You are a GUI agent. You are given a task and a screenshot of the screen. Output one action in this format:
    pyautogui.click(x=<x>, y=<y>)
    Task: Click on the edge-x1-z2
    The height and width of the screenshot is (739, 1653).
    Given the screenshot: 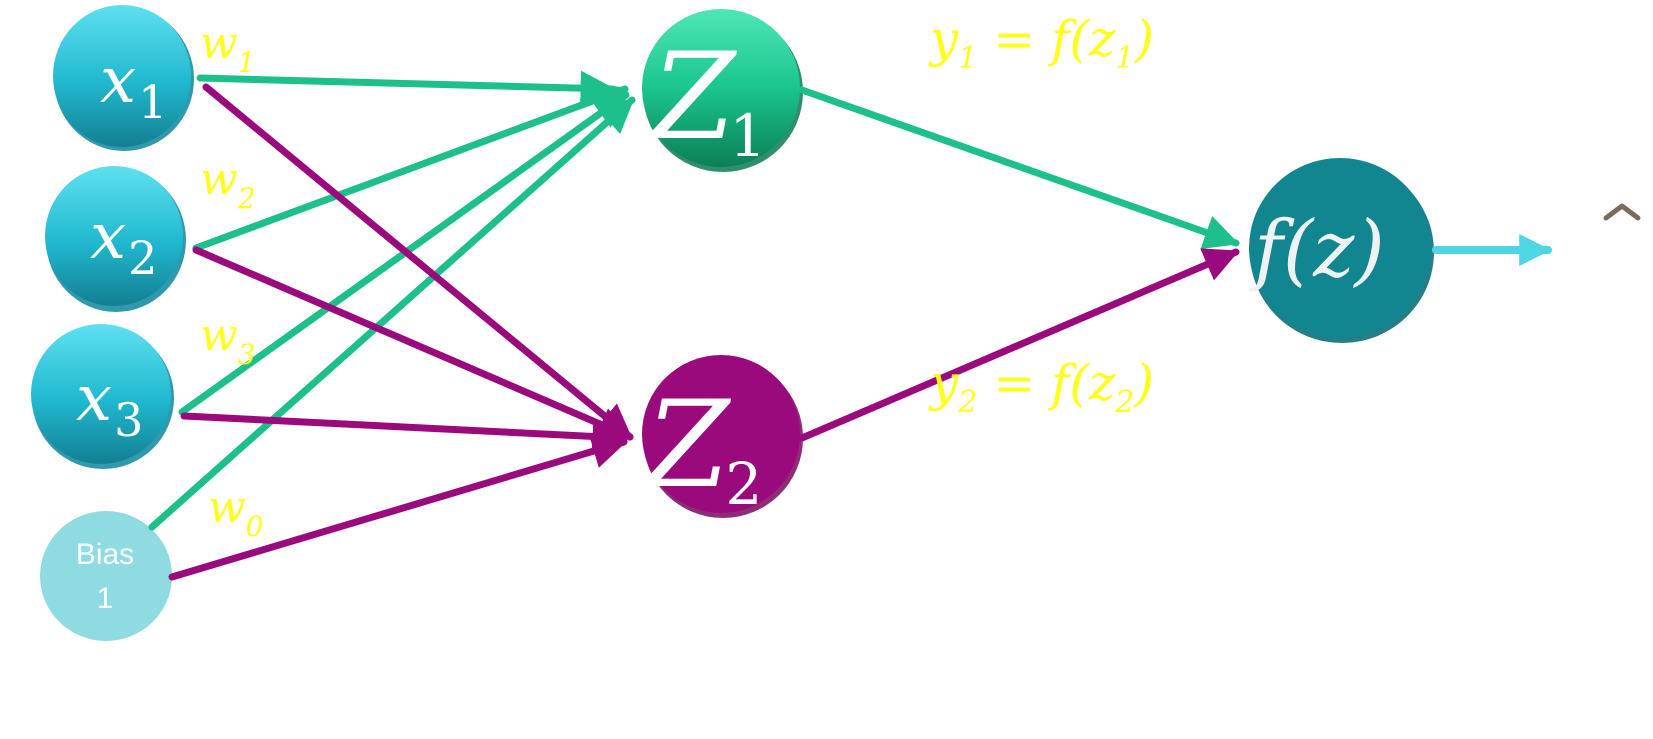 What is the action you would take?
    pyautogui.click(x=418, y=262)
    